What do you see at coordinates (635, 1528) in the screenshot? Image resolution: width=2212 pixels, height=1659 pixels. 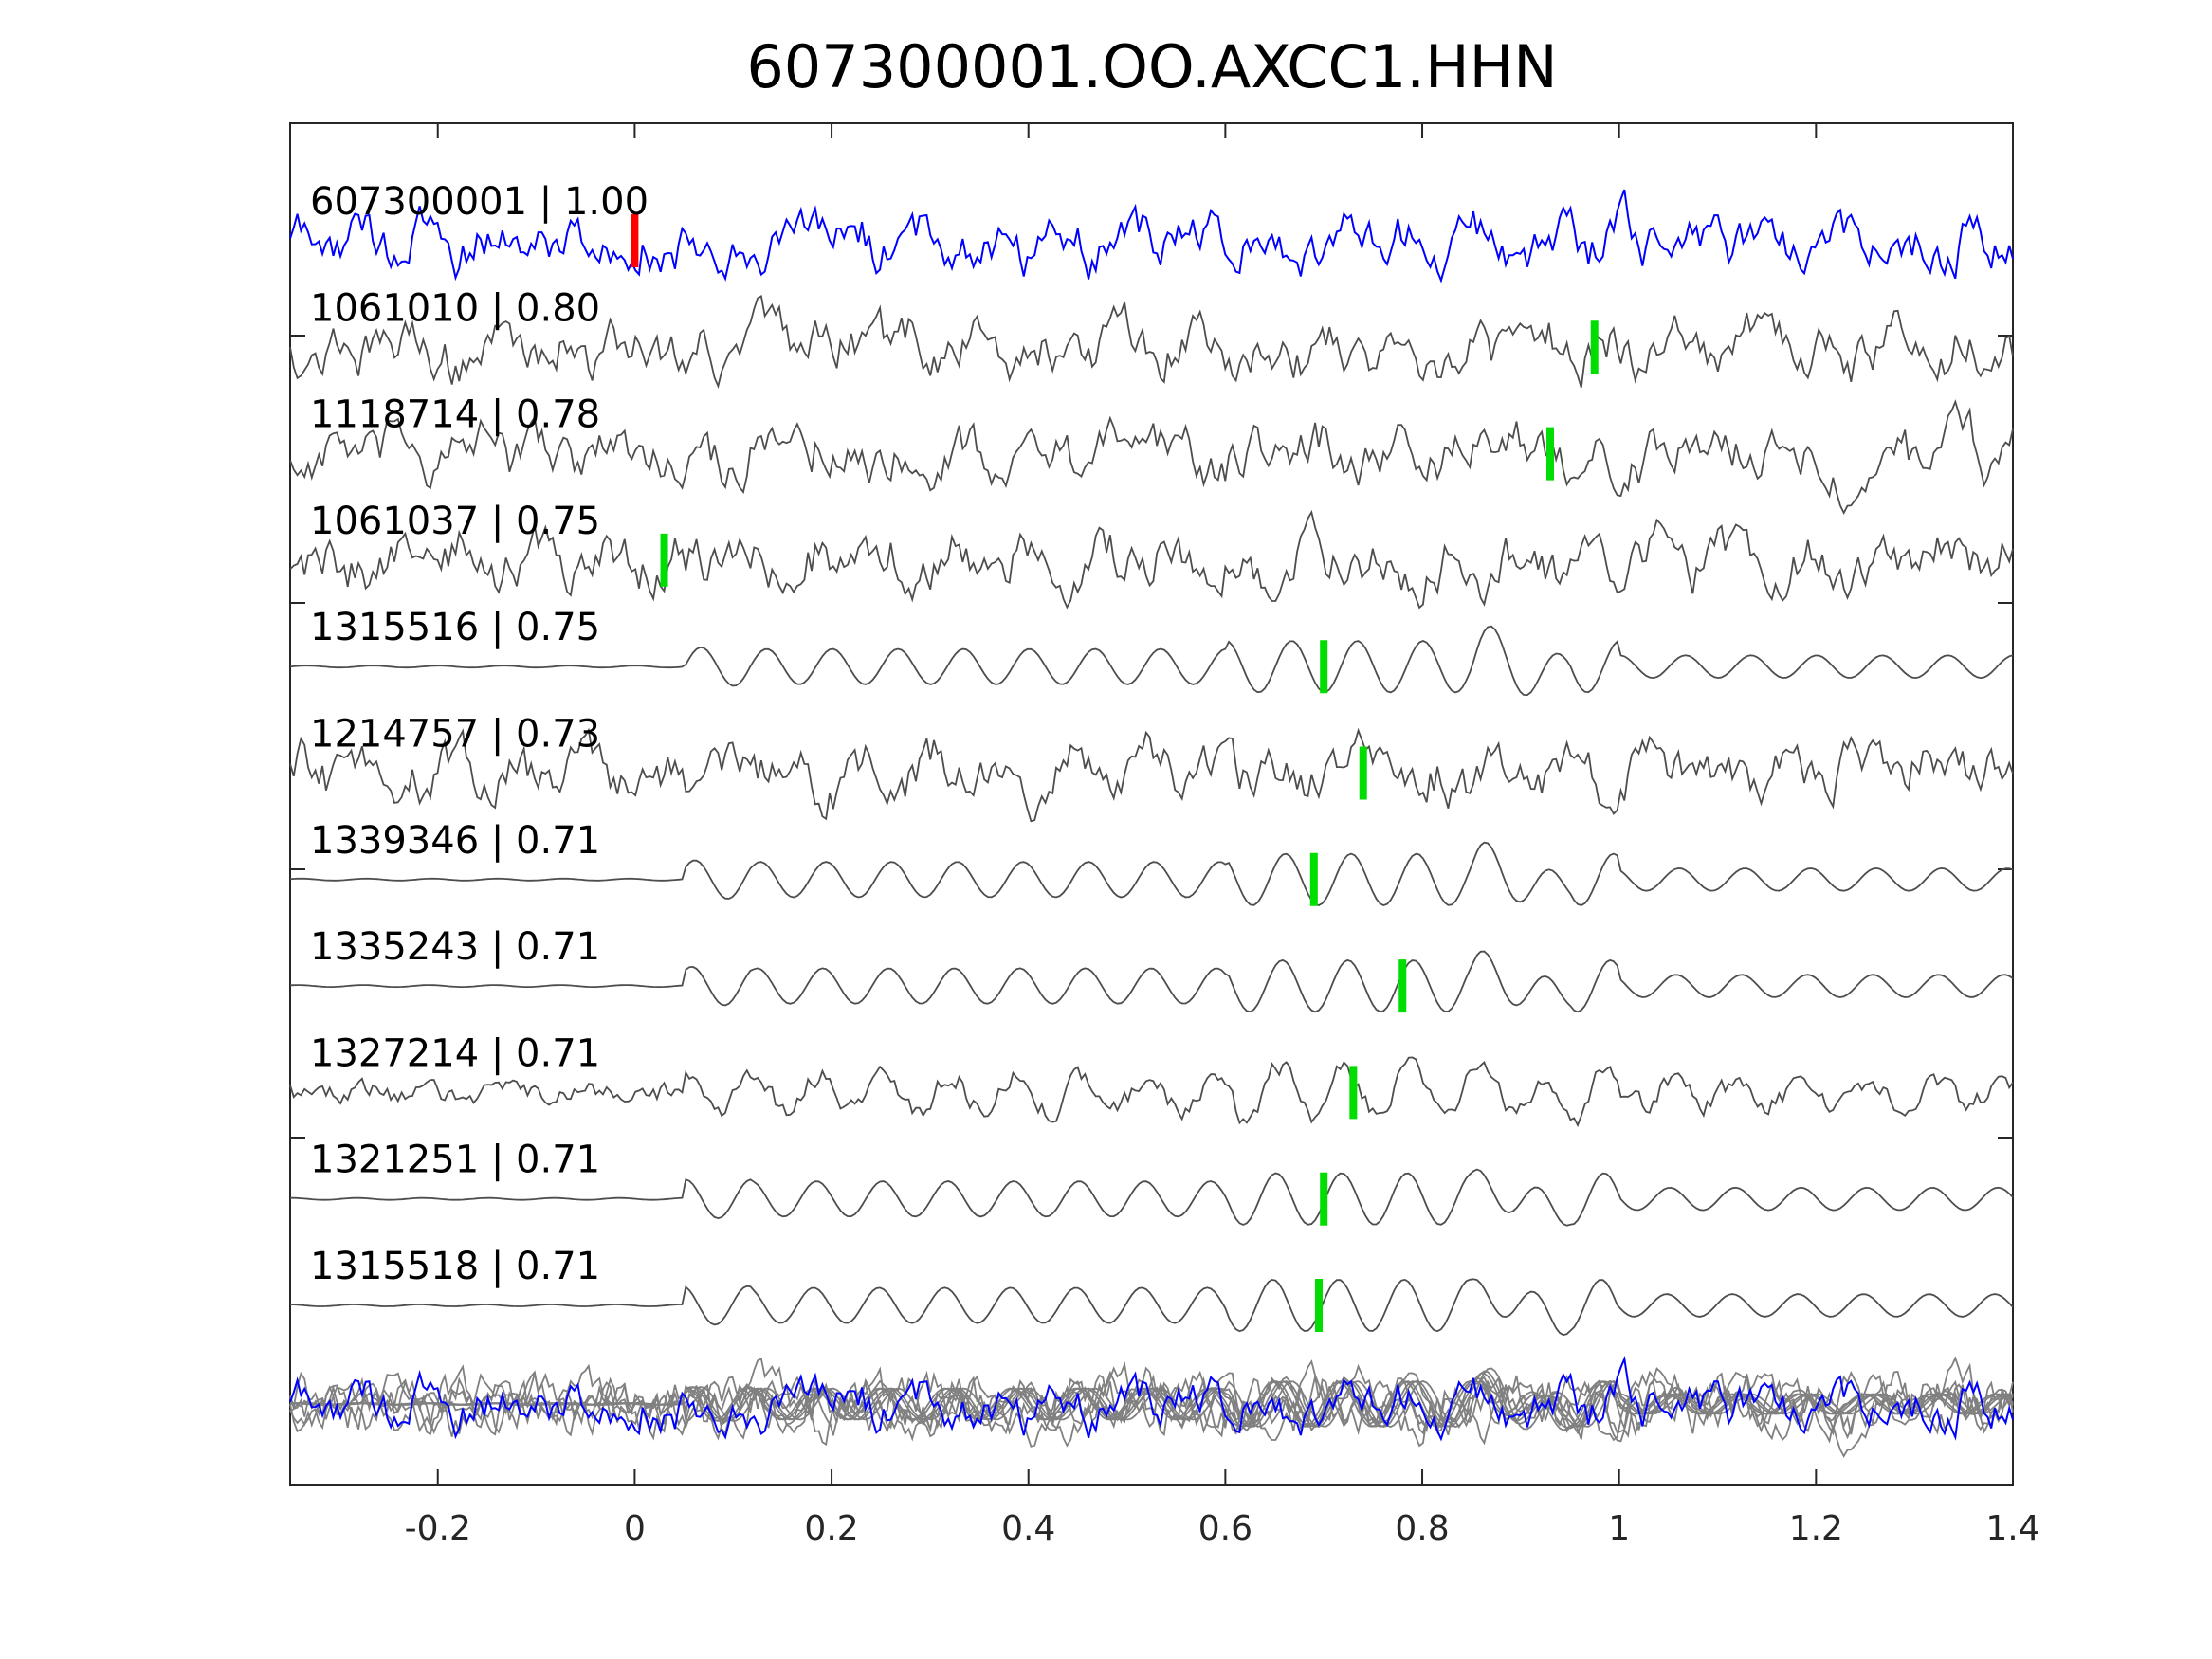 I see `x-tick-label: 0` at bounding box center [635, 1528].